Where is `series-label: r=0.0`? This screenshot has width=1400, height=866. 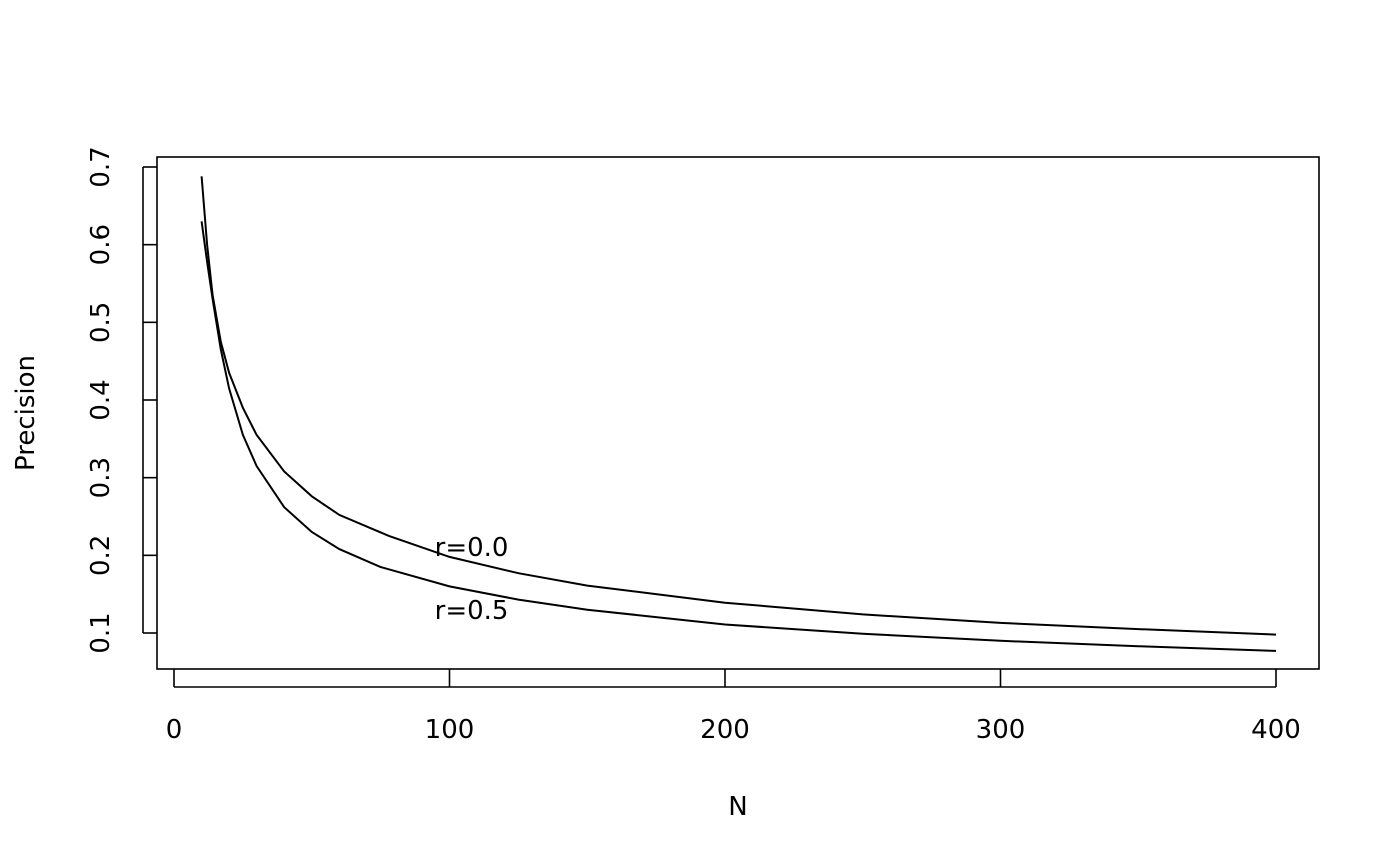 series-label: r=0.0 is located at coordinates (472, 548).